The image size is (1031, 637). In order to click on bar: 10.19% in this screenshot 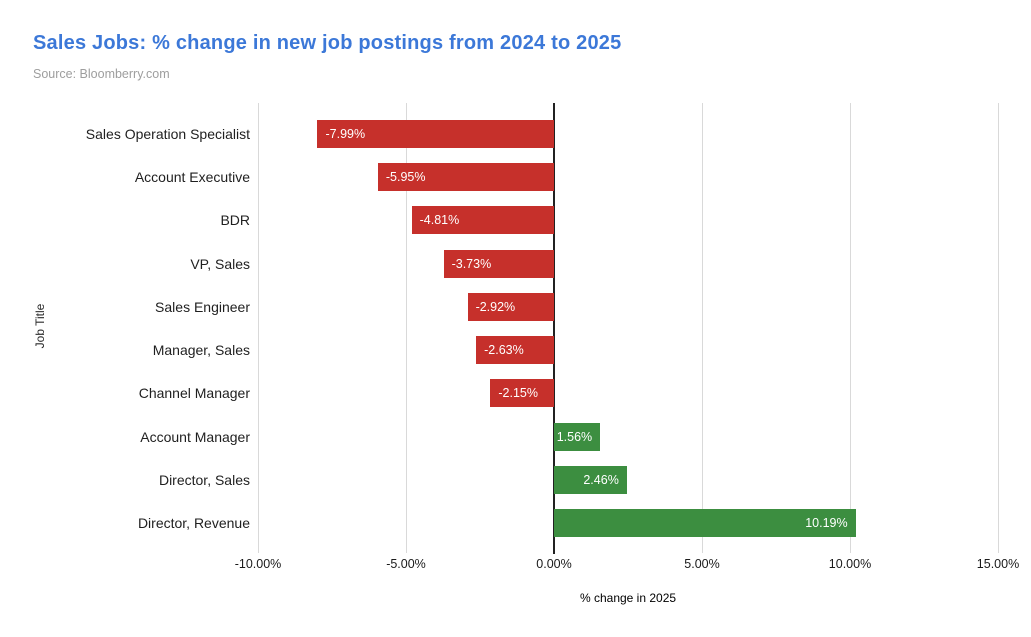, I will do `click(705, 523)`.